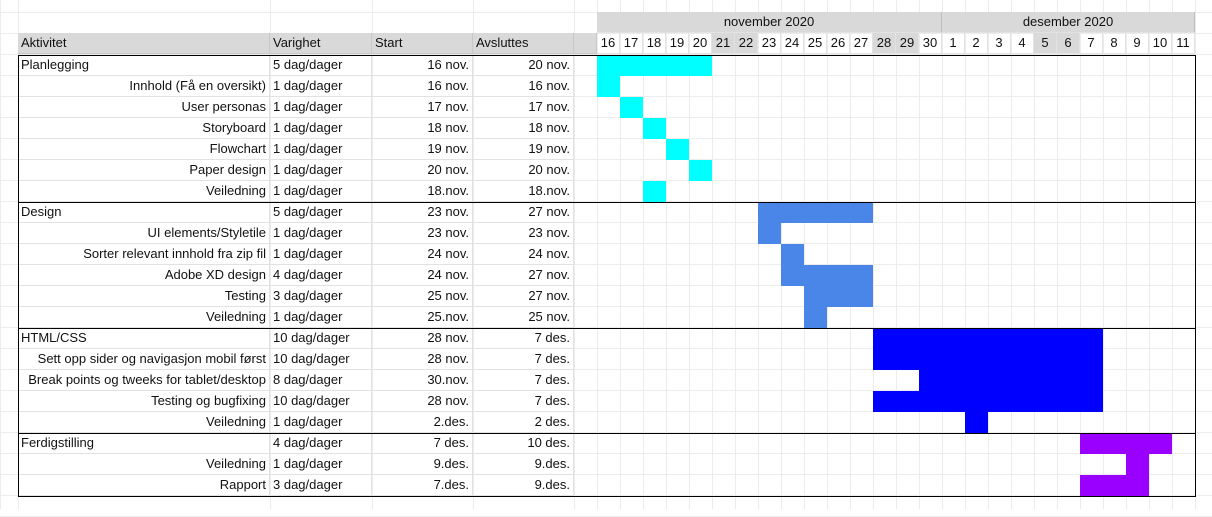 The image size is (1212, 517). I want to click on activity-cell: Sett opp sider og navigasjon mobil først, so click(144, 359).